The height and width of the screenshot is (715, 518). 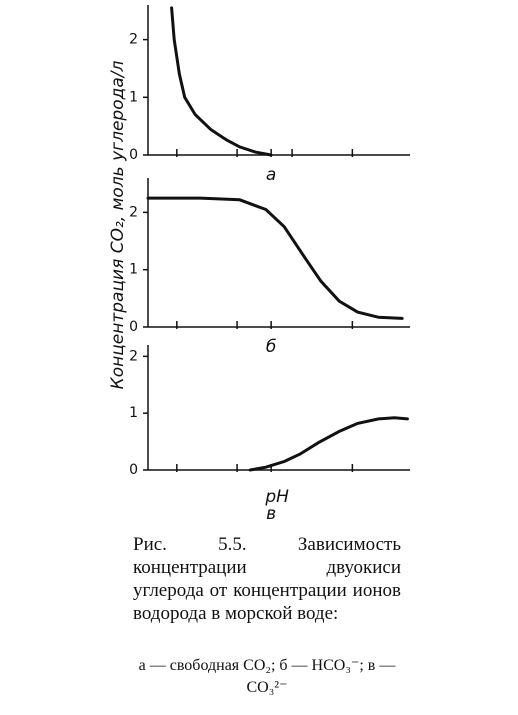 I want to click on subplot-label: в, so click(x=271, y=514).